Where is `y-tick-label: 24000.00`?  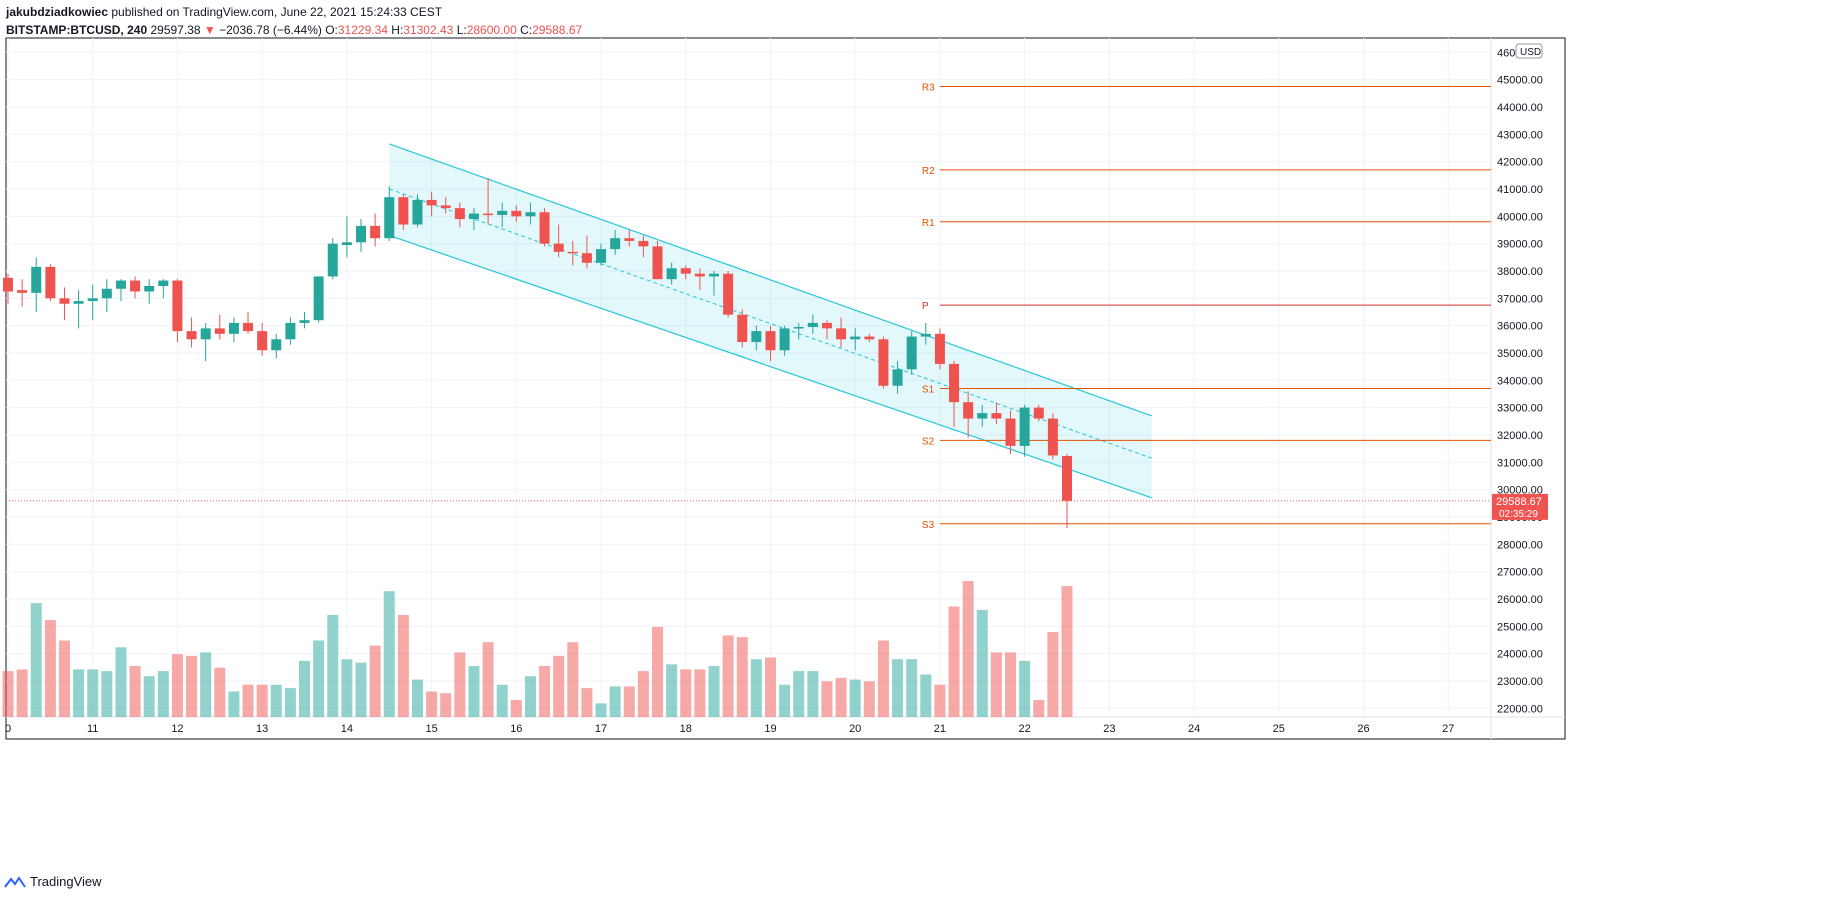 y-tick-label: 24000.00 is located at coordinates (1520, 655).